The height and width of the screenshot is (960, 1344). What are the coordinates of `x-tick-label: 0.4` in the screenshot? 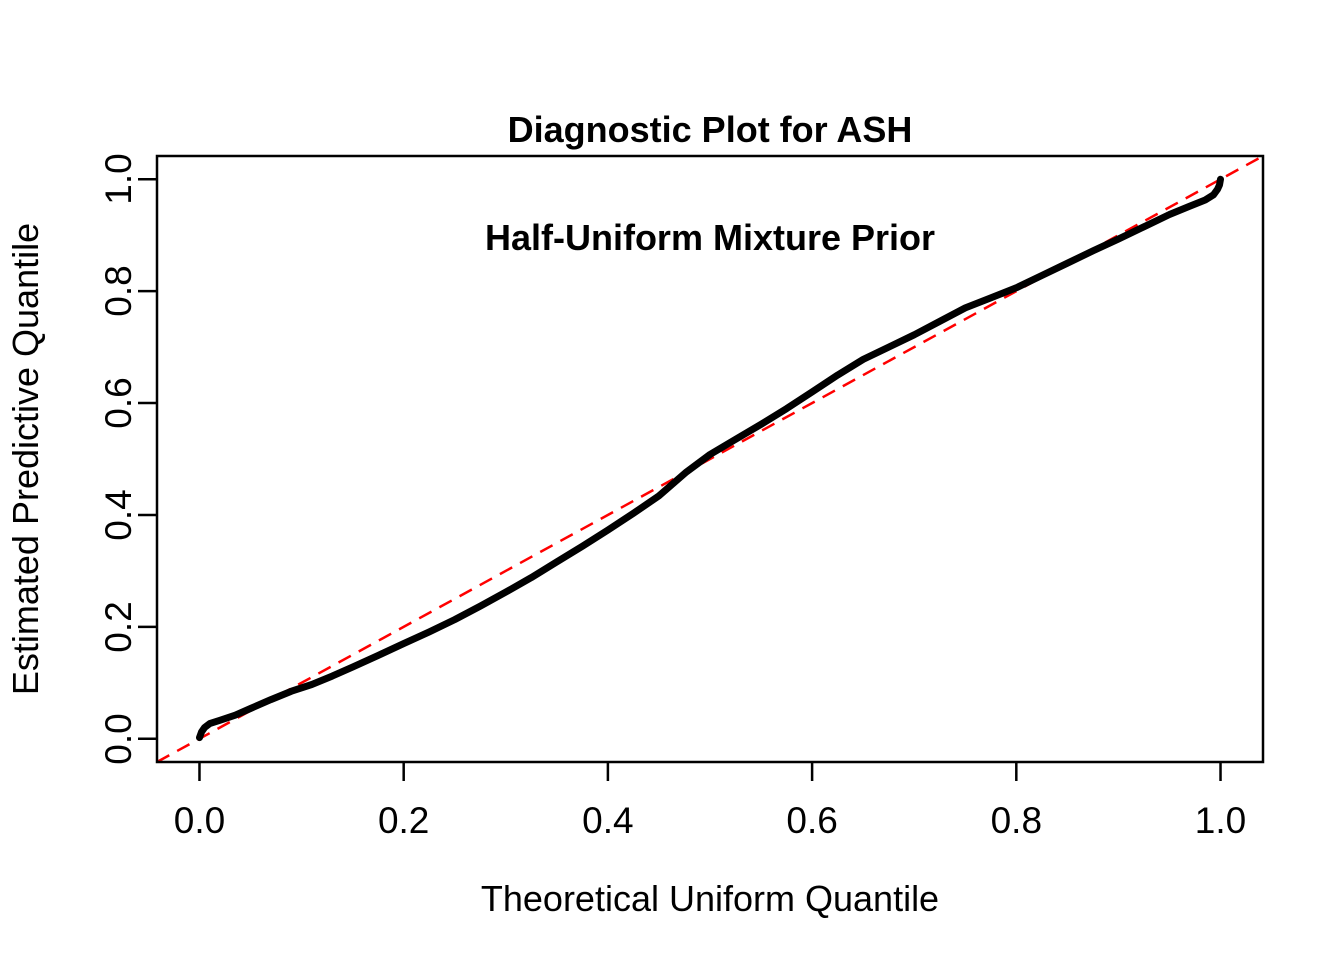 It's located at (608, 820).